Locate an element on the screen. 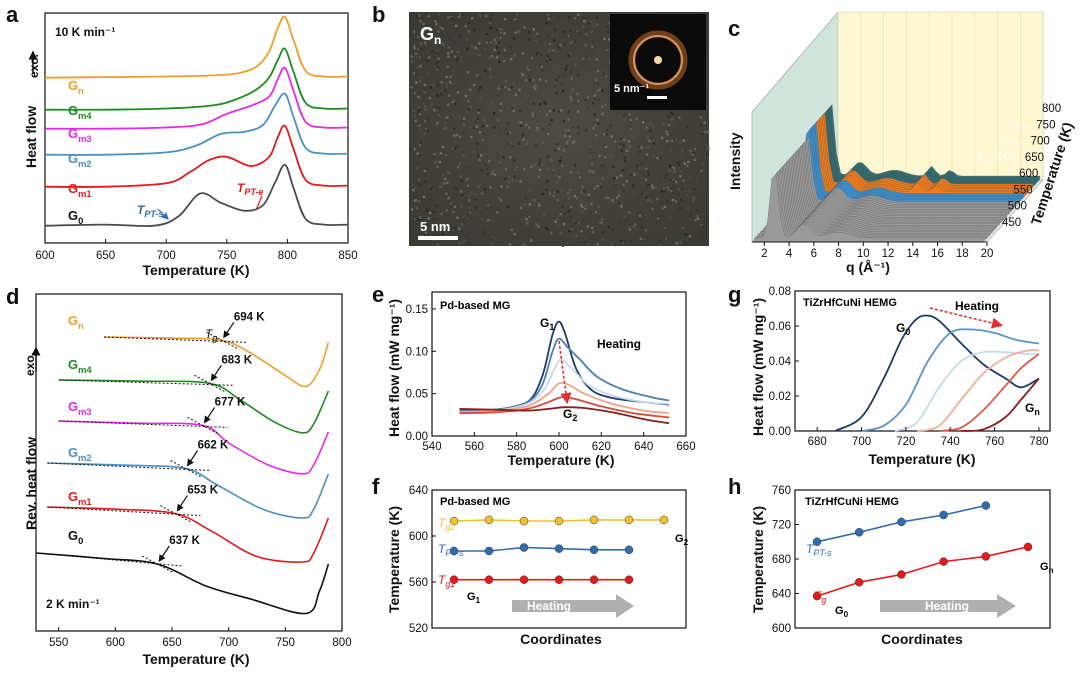 The height and width of the screenshot is (674, 1080). ztick-label-c: 700 is located at coordinates (1040, 142).